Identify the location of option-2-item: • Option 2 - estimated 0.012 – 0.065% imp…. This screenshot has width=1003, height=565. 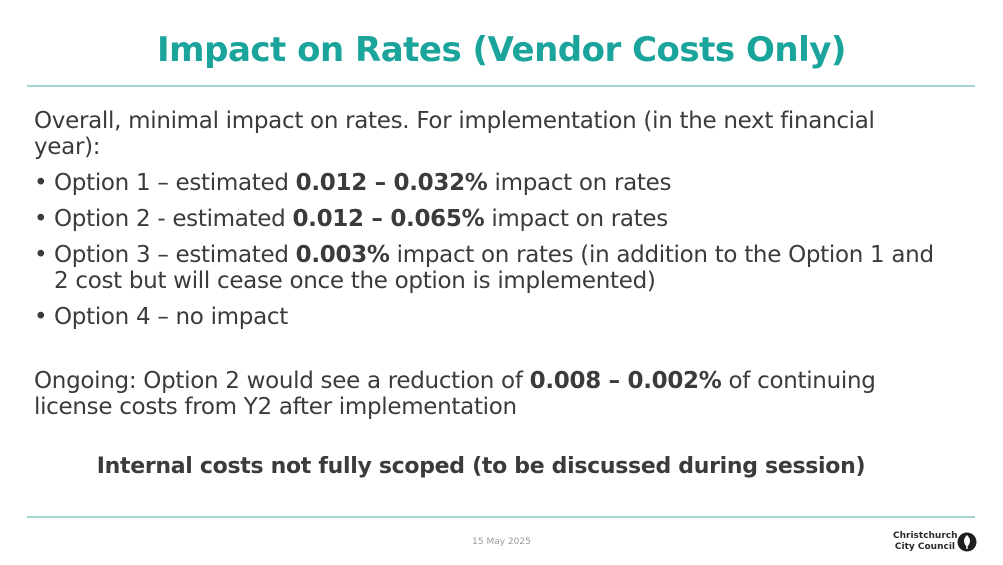
(494, 219).